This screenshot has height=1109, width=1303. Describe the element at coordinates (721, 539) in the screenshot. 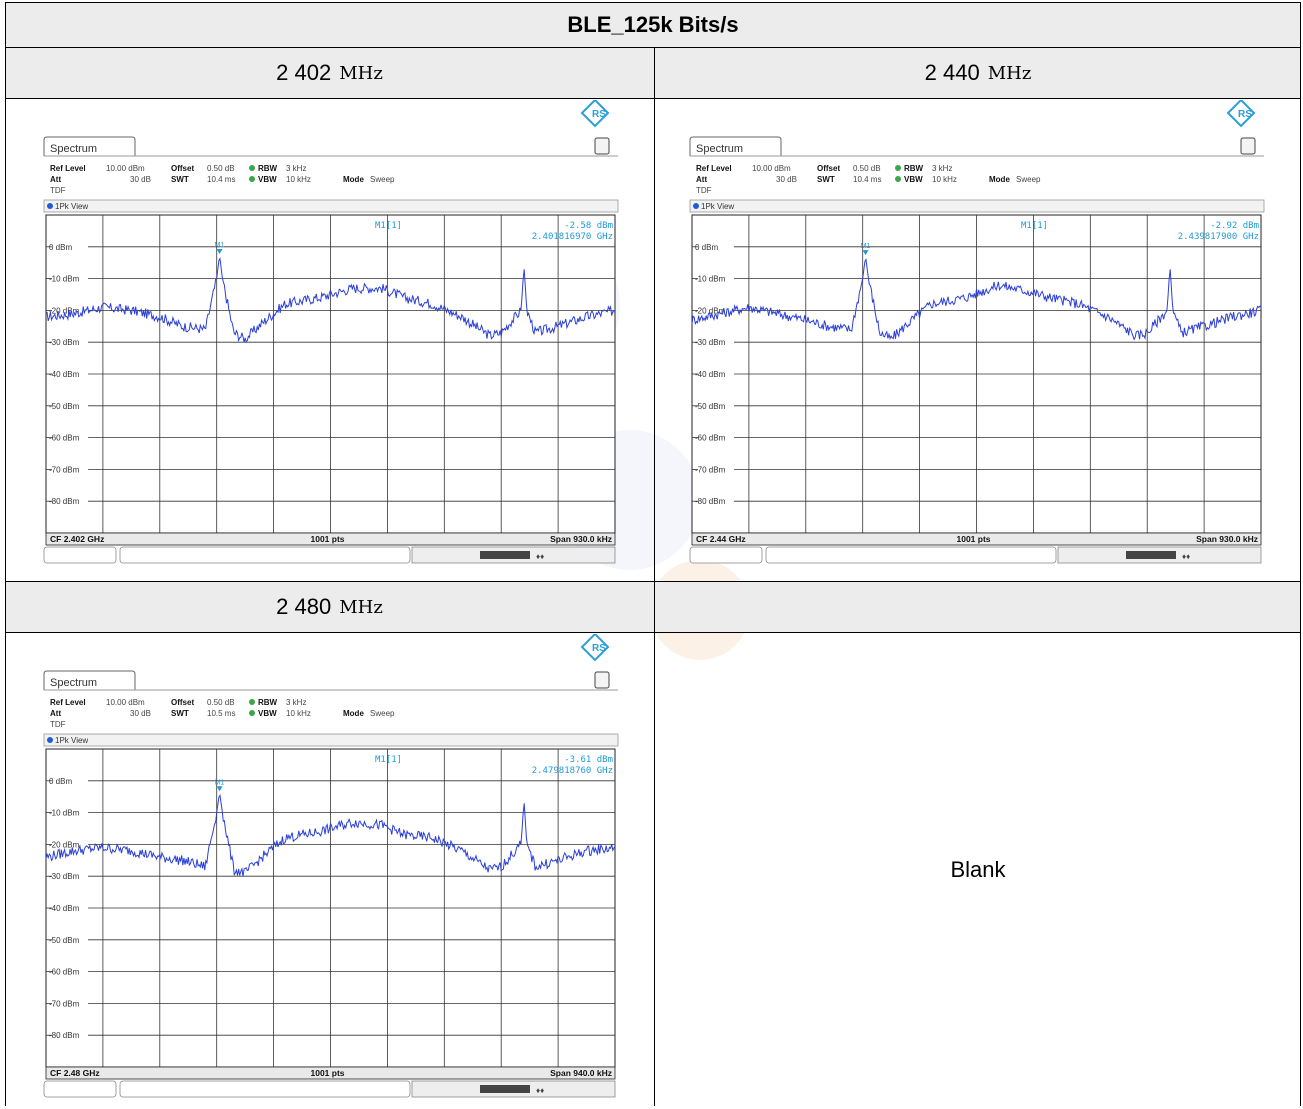

I see `cf-label: CF 2.44 GHz` at that location.